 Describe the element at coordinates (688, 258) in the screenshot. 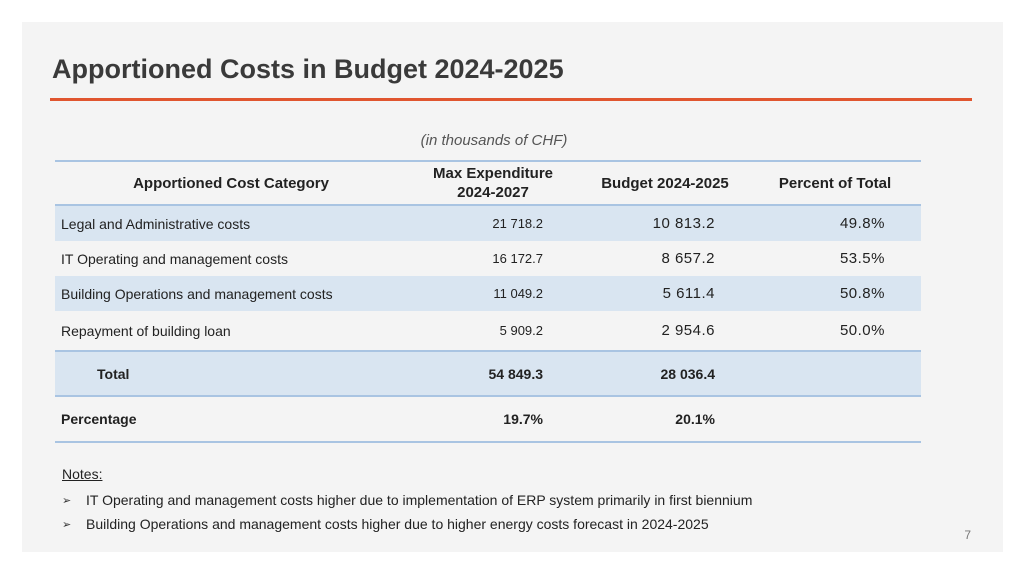

I see `row-budget: 8 657.2` at that location.